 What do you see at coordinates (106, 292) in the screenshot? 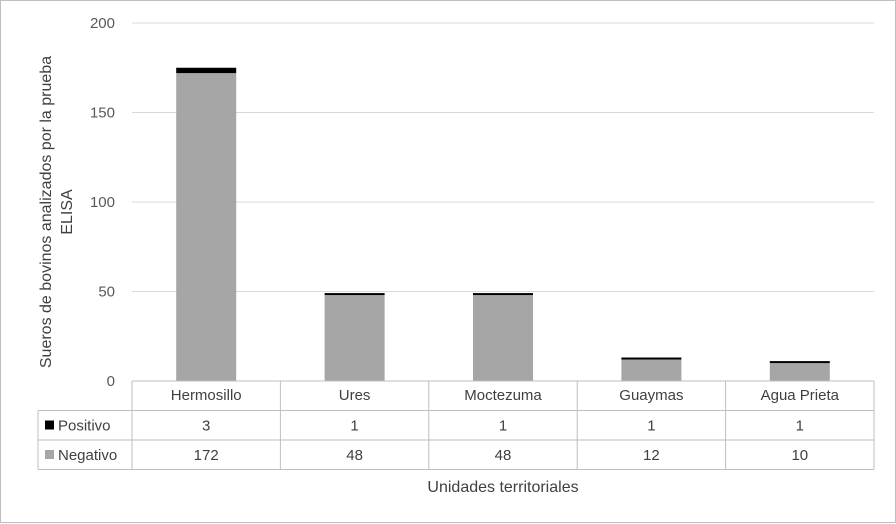
I see `y-tick-label: 50` at bounding box center [106, 292].